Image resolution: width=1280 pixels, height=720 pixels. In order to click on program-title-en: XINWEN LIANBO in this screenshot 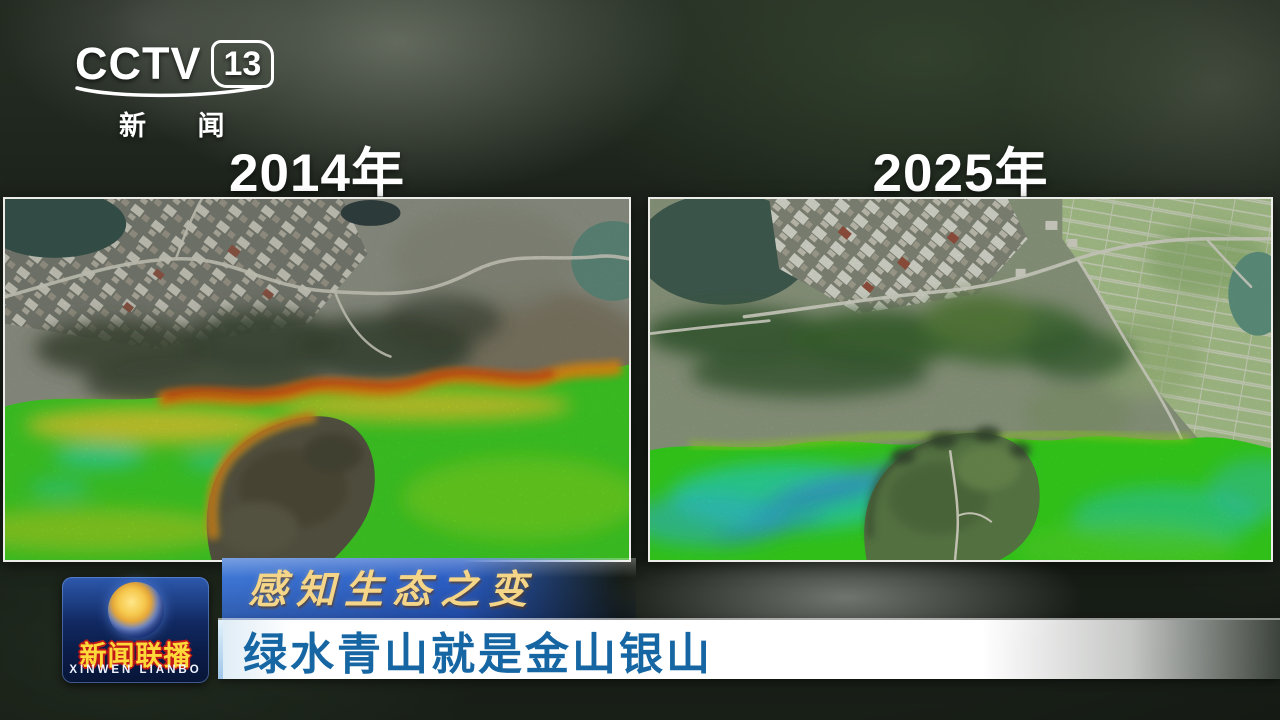, I will do `click(135, 670)`.